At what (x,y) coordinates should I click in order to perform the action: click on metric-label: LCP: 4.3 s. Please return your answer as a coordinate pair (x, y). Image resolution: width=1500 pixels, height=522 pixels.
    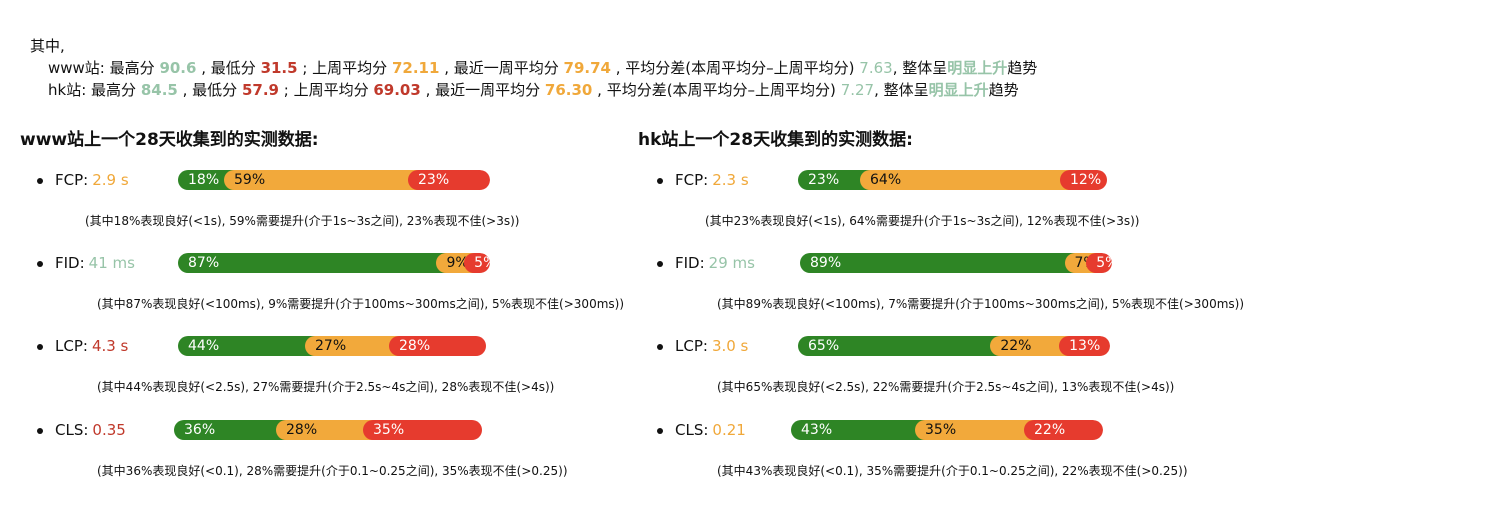
    Looking at the image, I should click on (91, 346).